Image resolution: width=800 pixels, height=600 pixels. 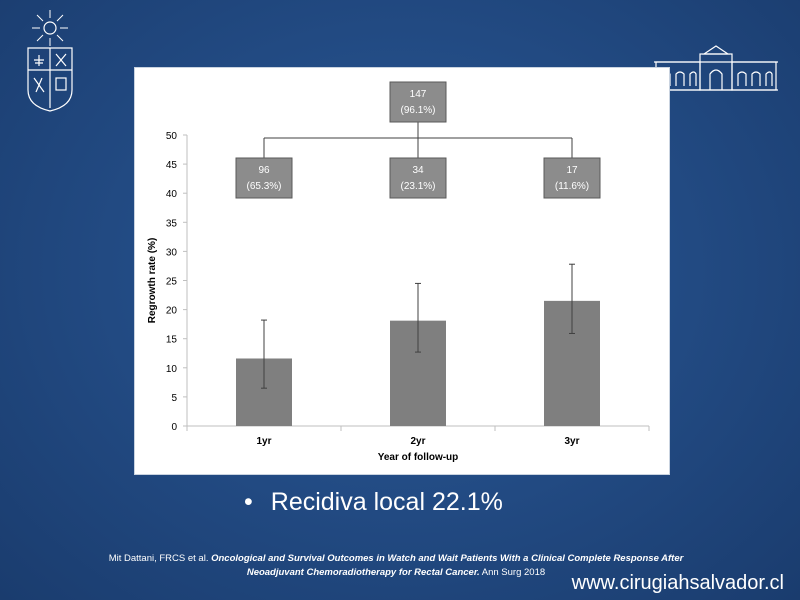 I want to click on y-tick-label: 40, so click(x=172, y=194).